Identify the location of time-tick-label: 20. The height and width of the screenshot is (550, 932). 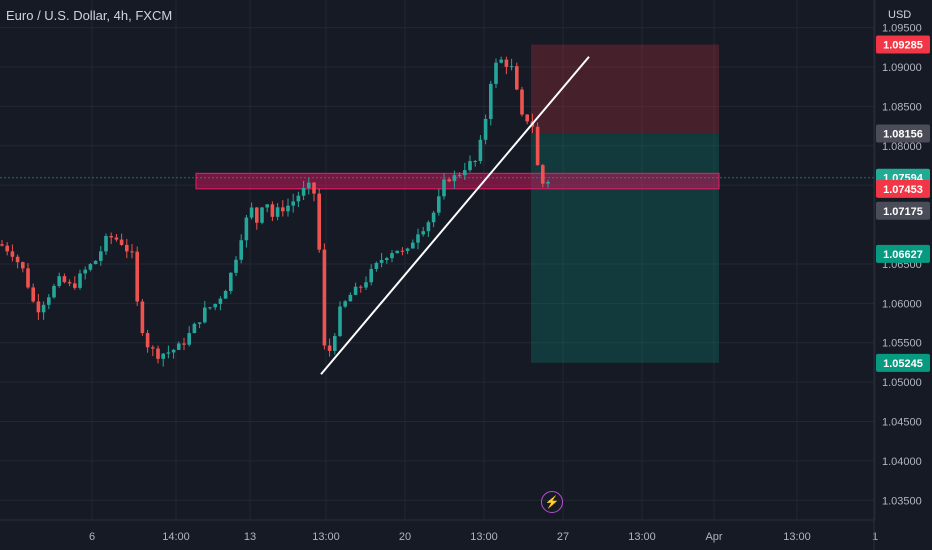
(405, 537).